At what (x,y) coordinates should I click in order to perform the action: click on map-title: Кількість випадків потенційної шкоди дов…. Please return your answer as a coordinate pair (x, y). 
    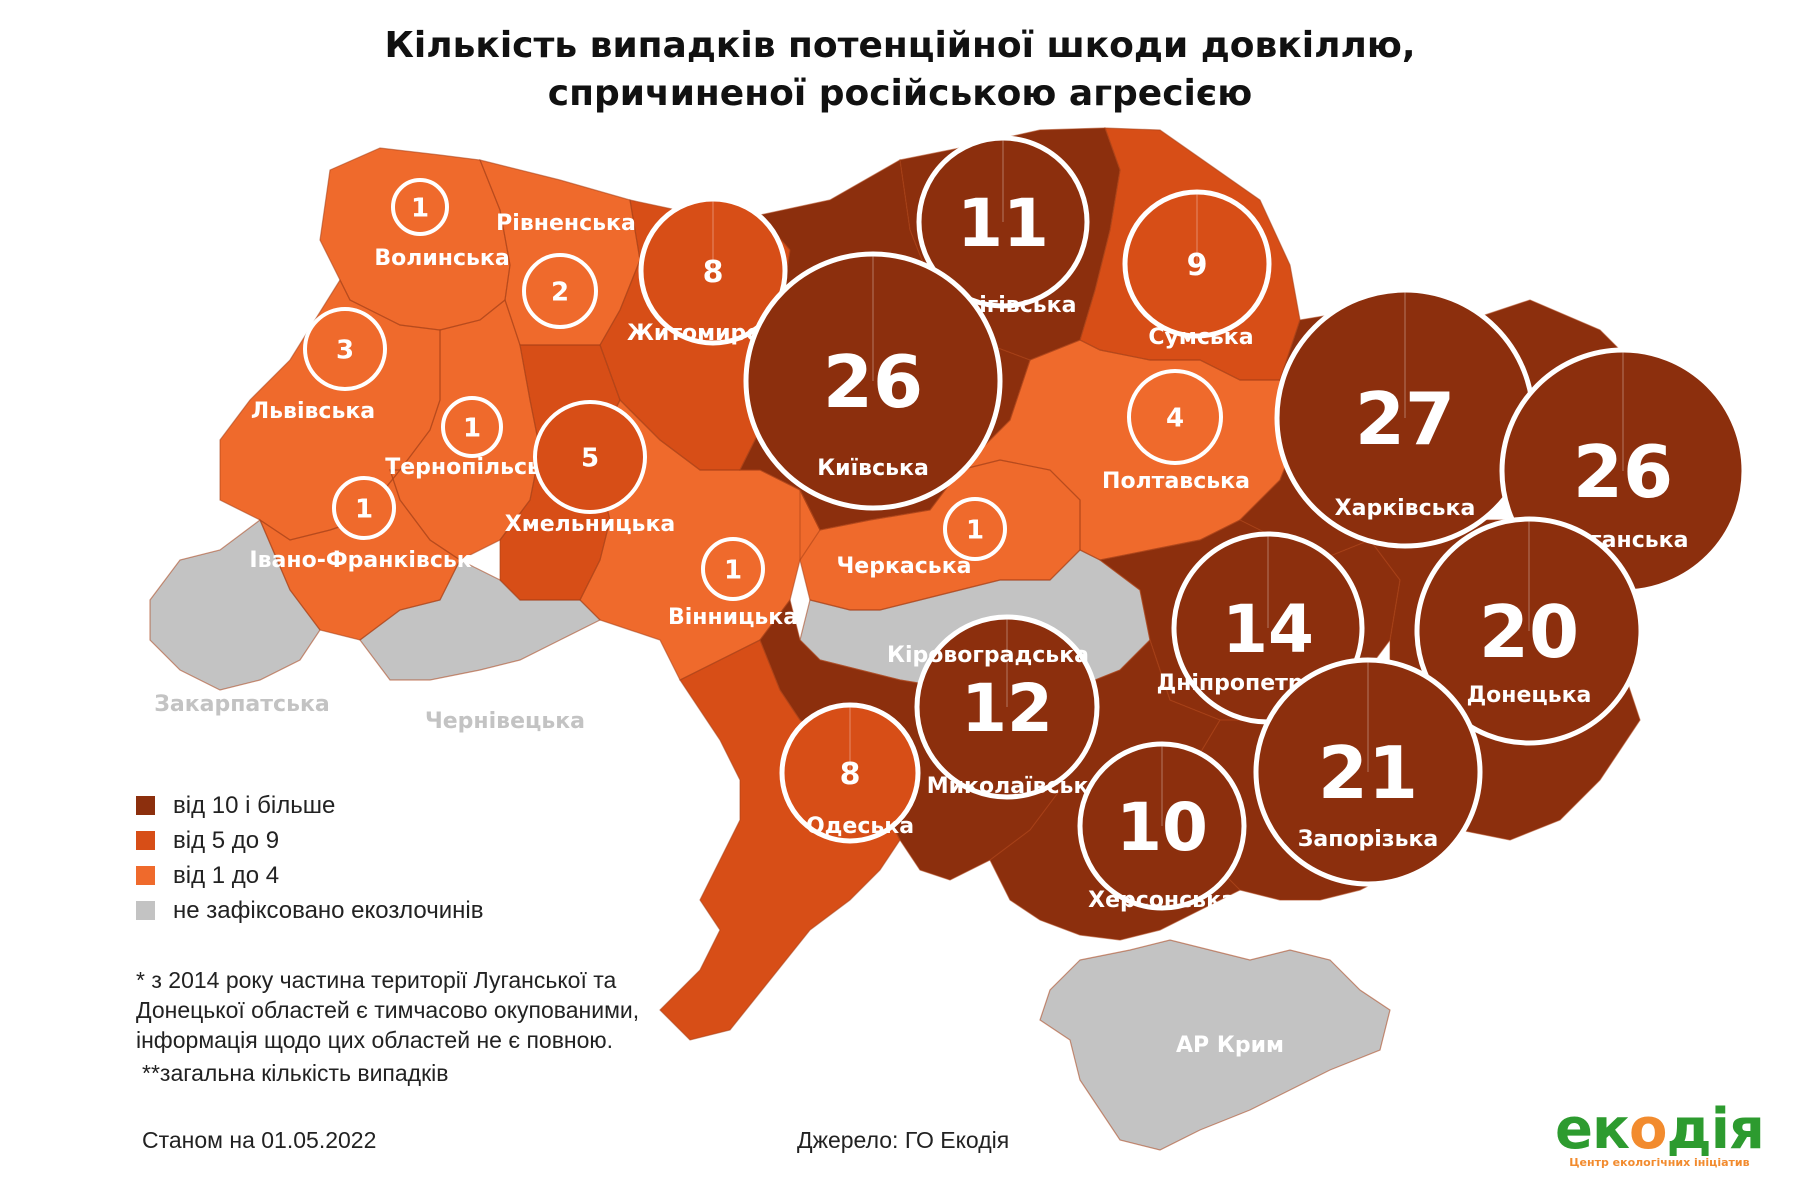
    Looking at the image, I should click on (900, 70).